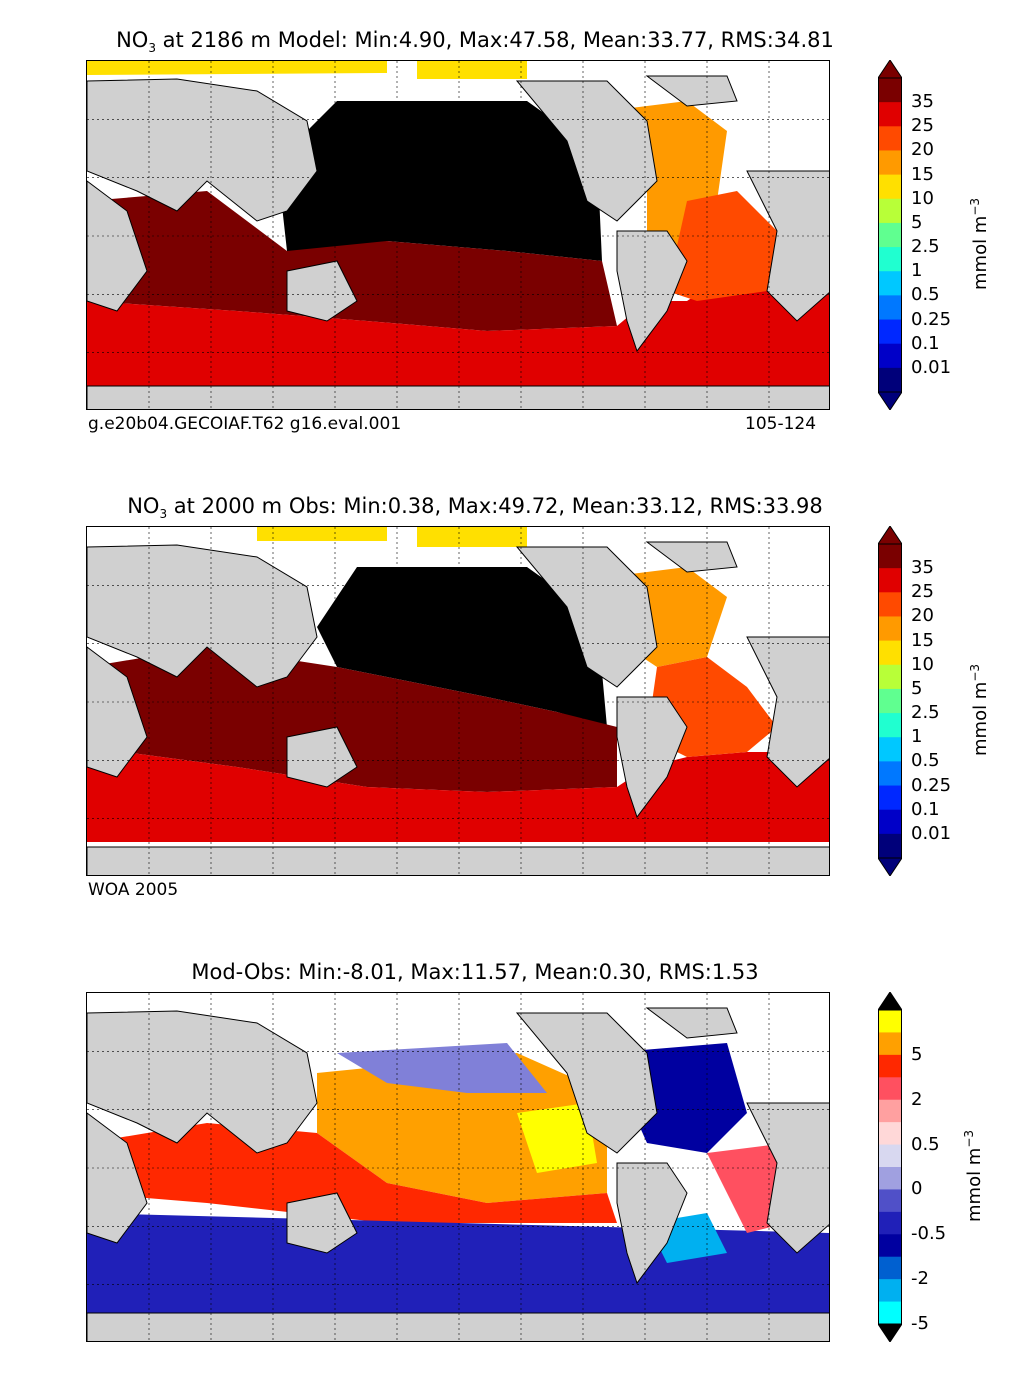 This screenshot has height=1373, width=1020. I want to click on panel2-colorbar-svg, so click(890, 701).